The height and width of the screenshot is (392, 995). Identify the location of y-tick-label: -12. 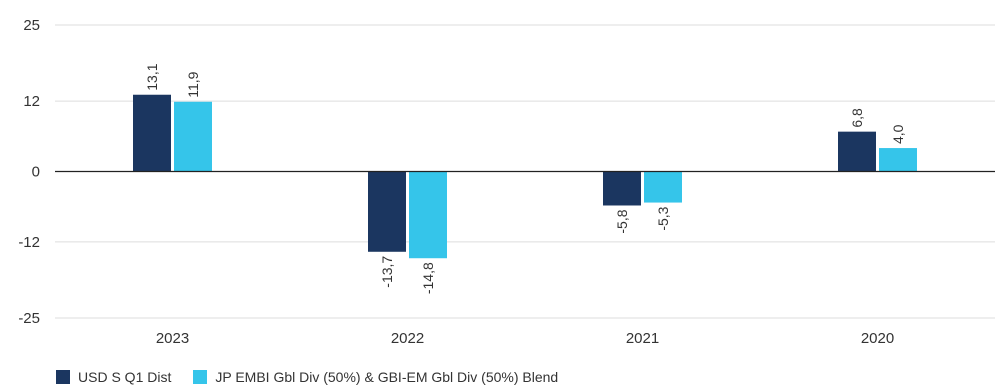
(29, 242).